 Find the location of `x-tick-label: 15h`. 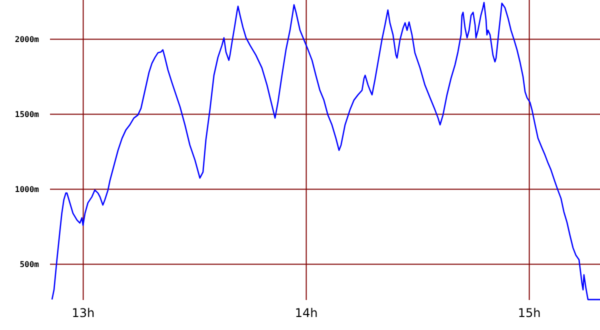

x-tick-label: 15h is located at coordinates (529, 313).